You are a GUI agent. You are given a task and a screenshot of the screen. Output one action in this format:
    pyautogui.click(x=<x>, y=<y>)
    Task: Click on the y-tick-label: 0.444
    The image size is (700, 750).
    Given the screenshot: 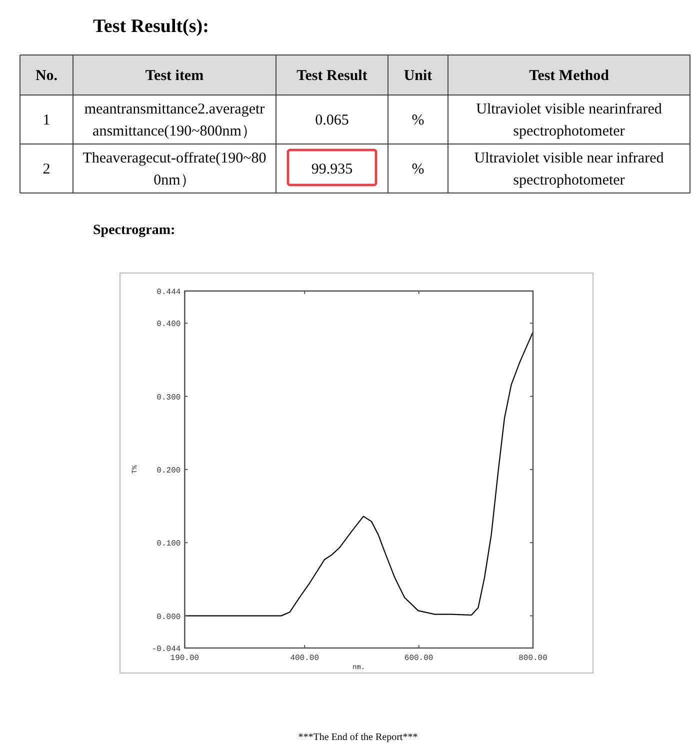 What is the action you would take?
    pyautogui.click(x=168, y=292)
    